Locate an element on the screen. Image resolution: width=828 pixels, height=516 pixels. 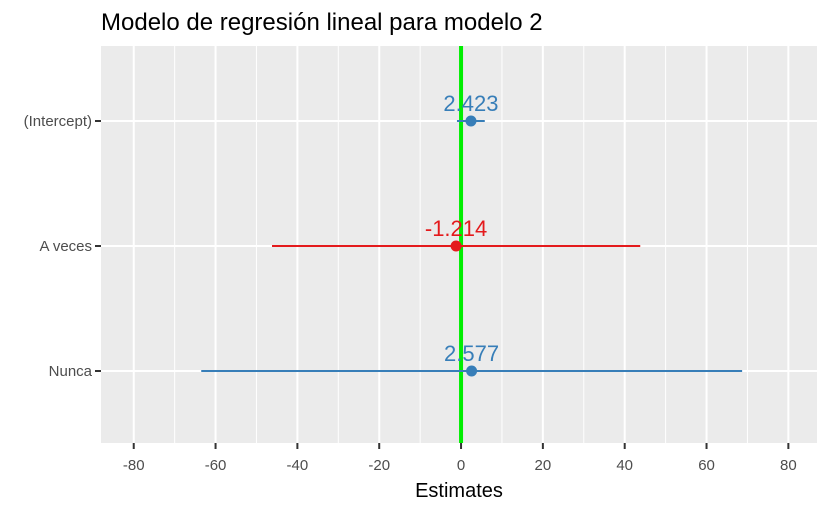
estimate-label-0: 2.423 is located at coordinates (470, 103).